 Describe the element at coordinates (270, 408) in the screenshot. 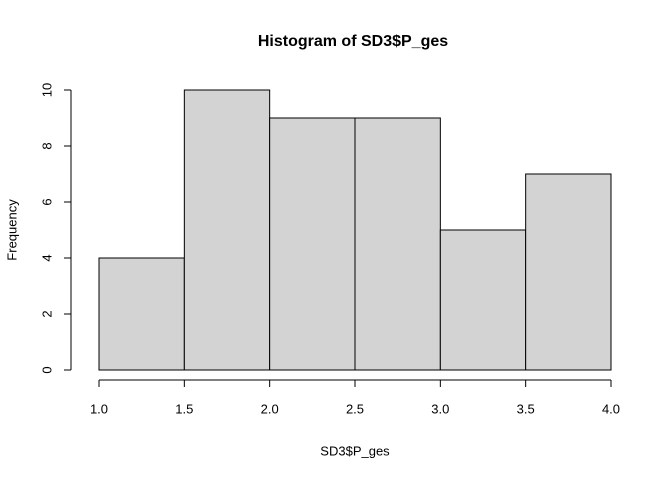

I see `x-tick-label: 2.0` at that location.